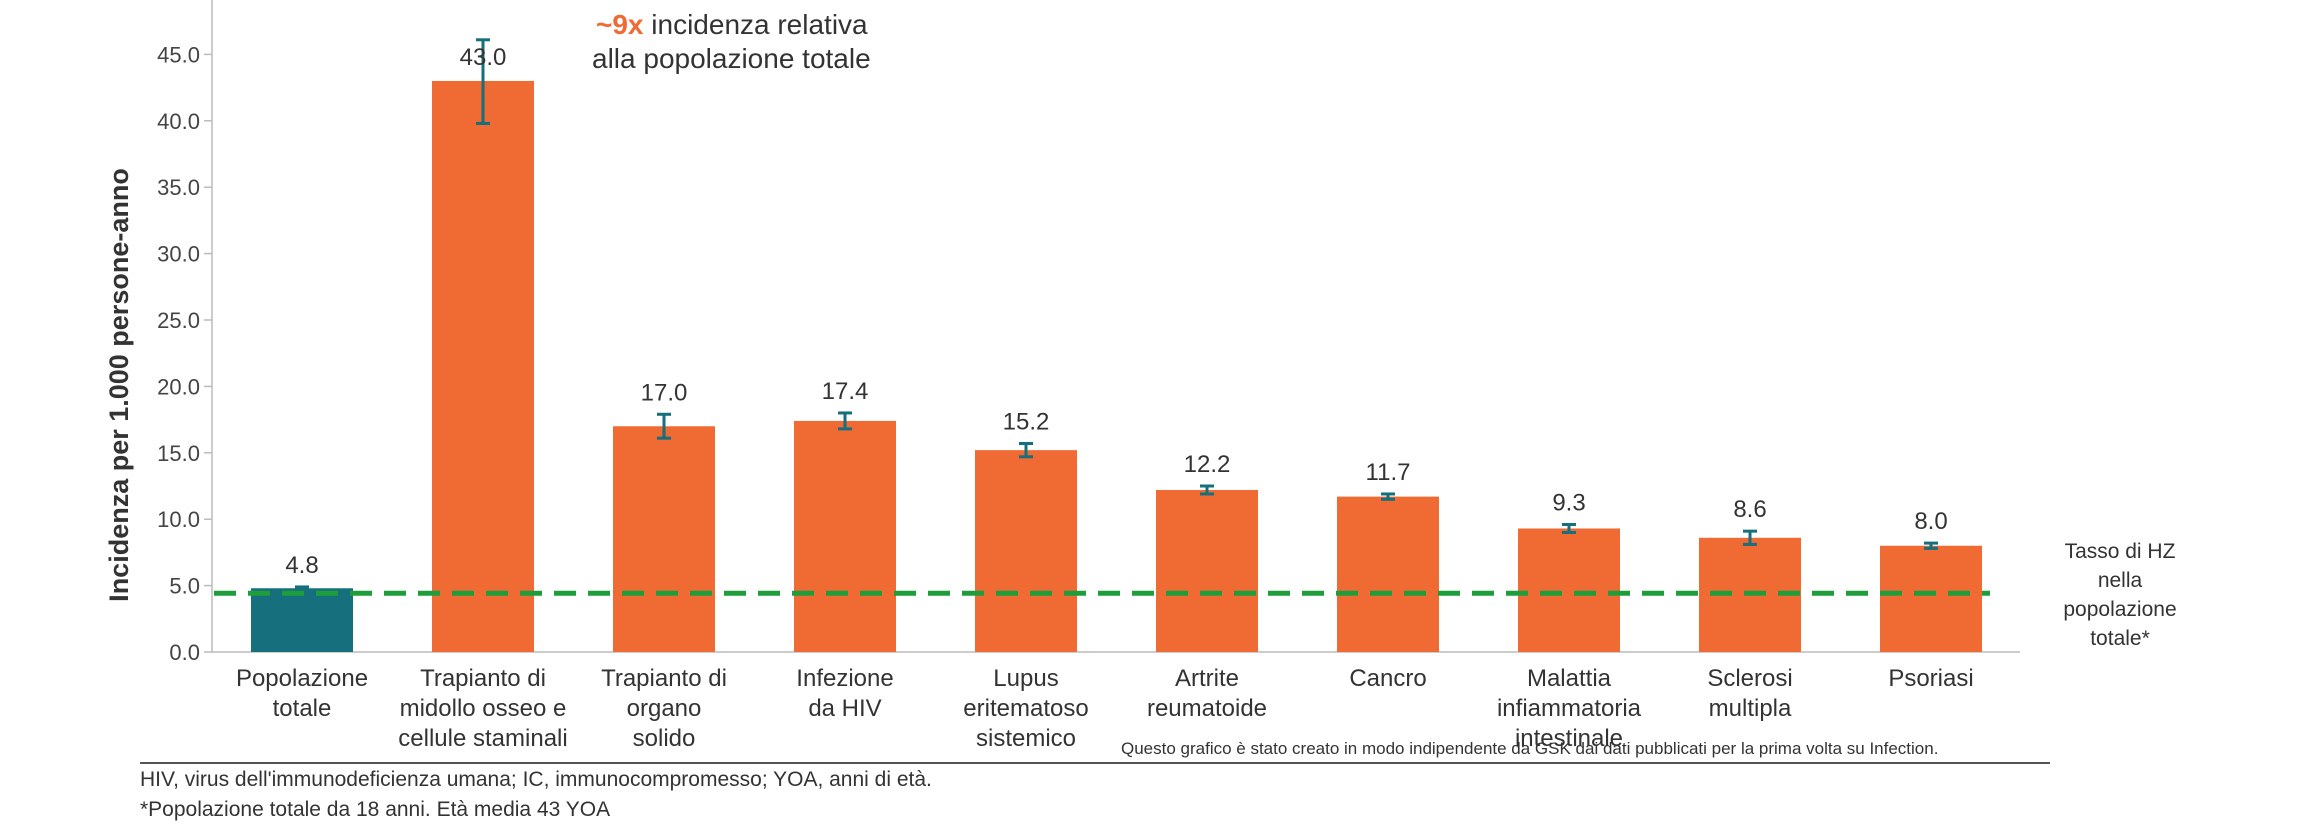 This screenshot has width=2308, height=828. I want to click on category-label-line: Psoriasi, so click(1930, 678).